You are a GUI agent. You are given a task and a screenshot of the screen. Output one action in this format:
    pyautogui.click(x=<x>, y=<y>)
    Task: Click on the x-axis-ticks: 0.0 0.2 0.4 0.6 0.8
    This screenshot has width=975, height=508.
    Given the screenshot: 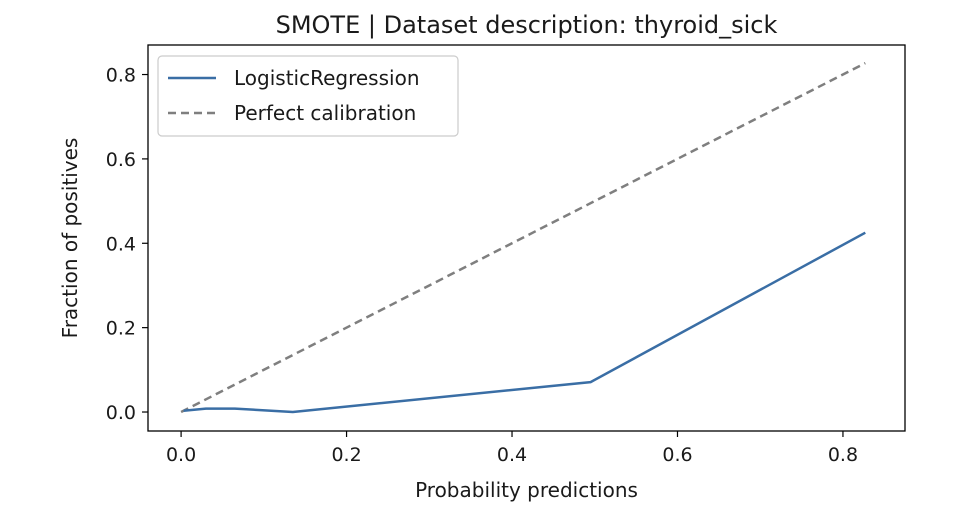 What is the action you would take?
    pyautogui.click(x=512, y=448)
    